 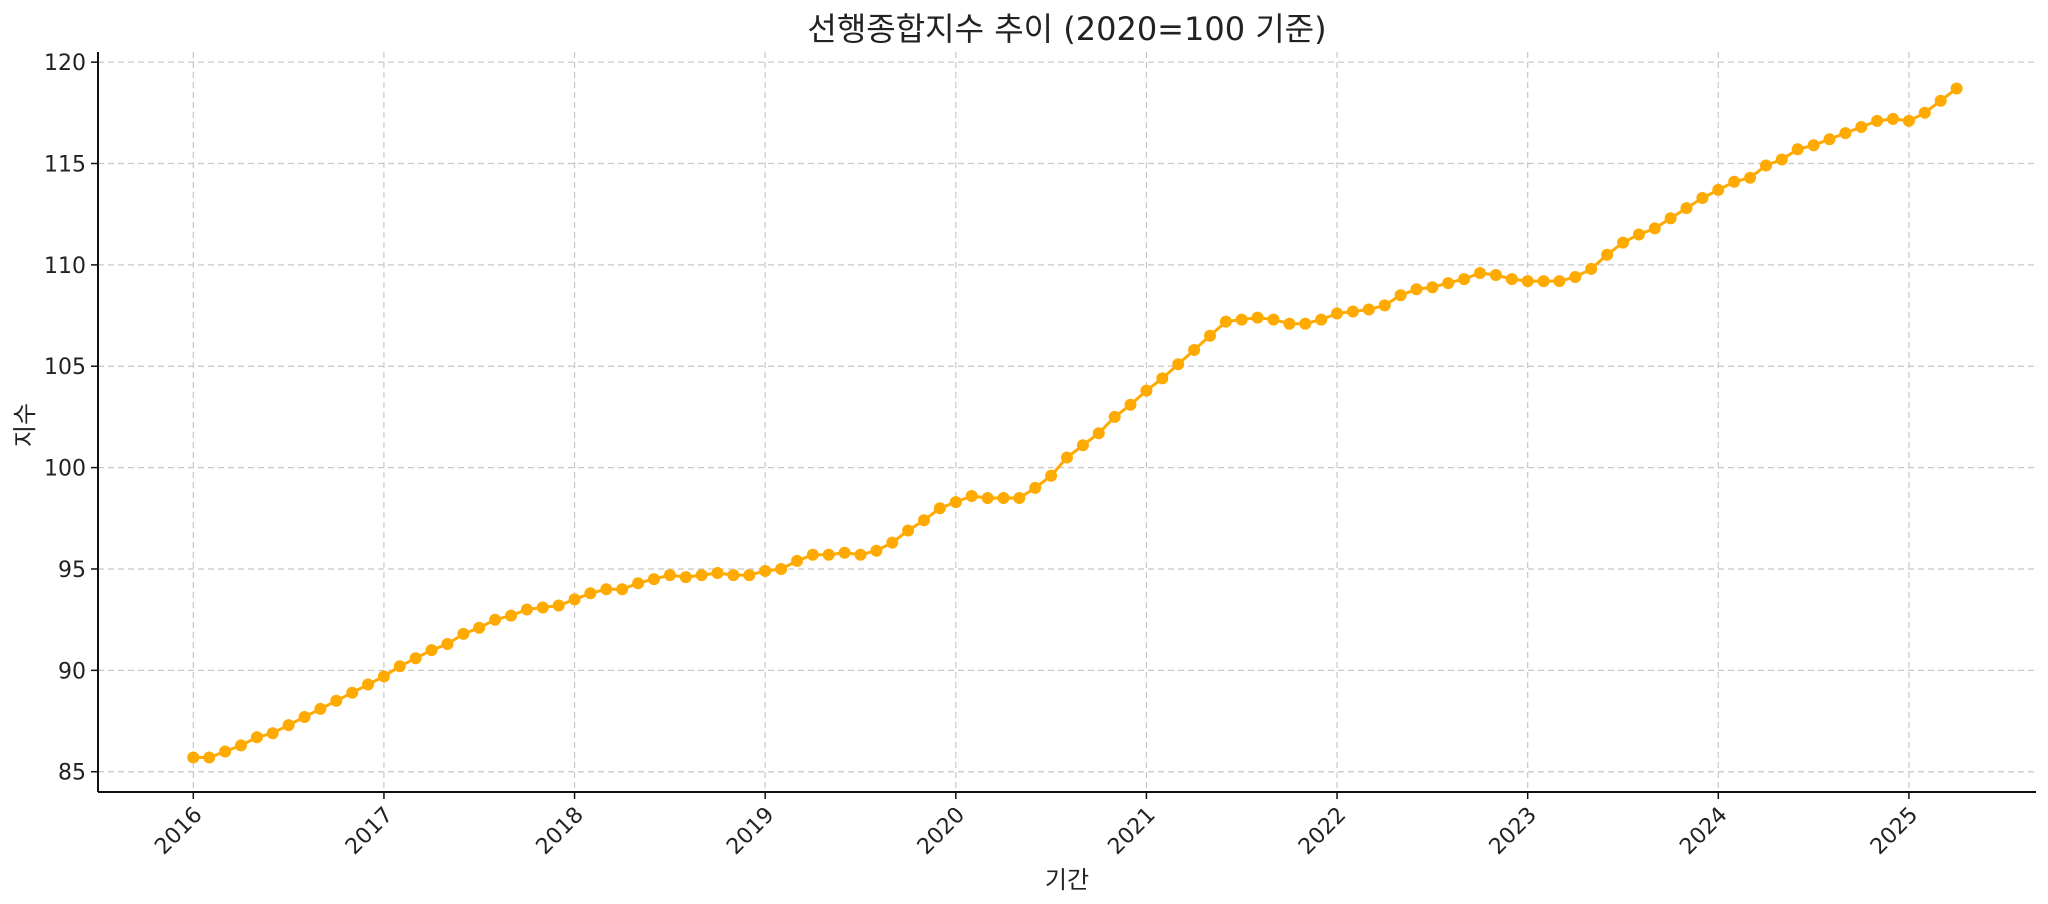 What do you see at coordinates (750, 831) in the screenshot?
I see `x-tick-label: 2019` at bounding box center [750, 831].